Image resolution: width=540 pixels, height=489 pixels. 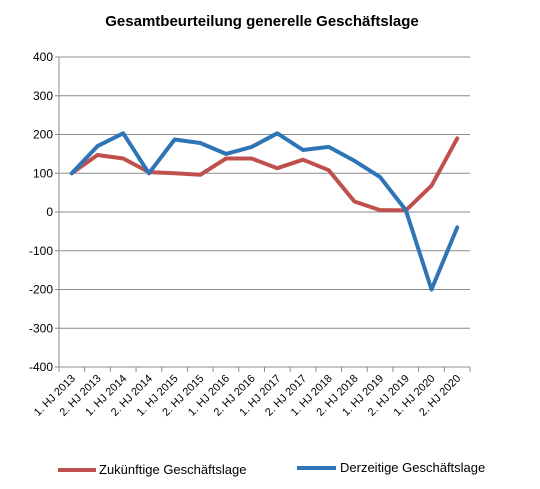 What do you see at coordinates (264, 174) in the screenshot?
I see `series-line-zukuenftige` at bounding box center [264, 174].